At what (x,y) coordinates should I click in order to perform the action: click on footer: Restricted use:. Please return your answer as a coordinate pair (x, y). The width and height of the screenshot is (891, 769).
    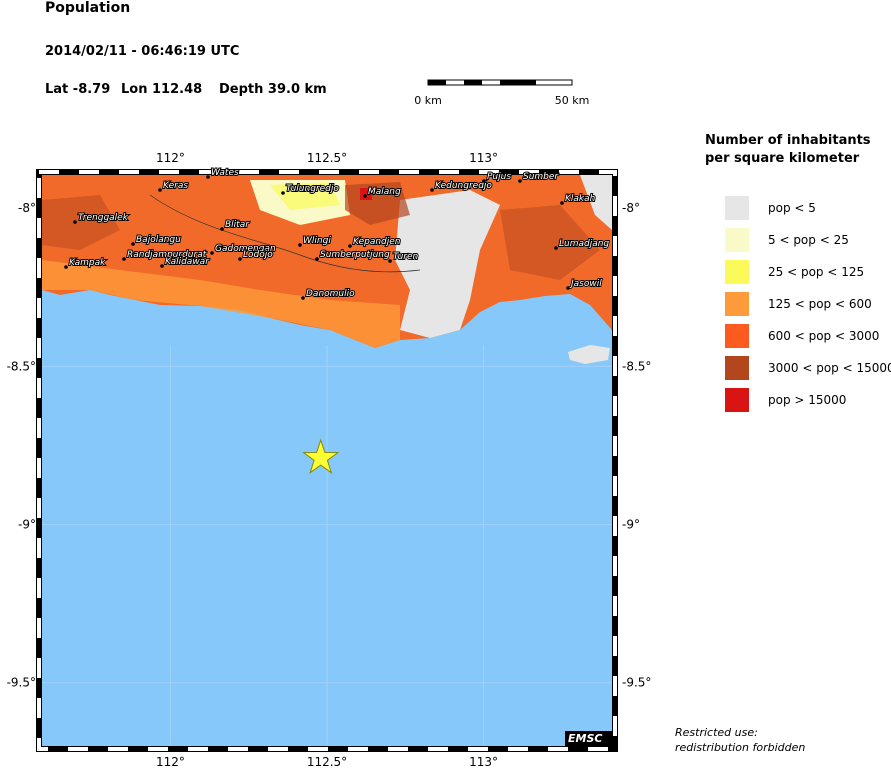
    Looking at the image, I should click on (716, 732).